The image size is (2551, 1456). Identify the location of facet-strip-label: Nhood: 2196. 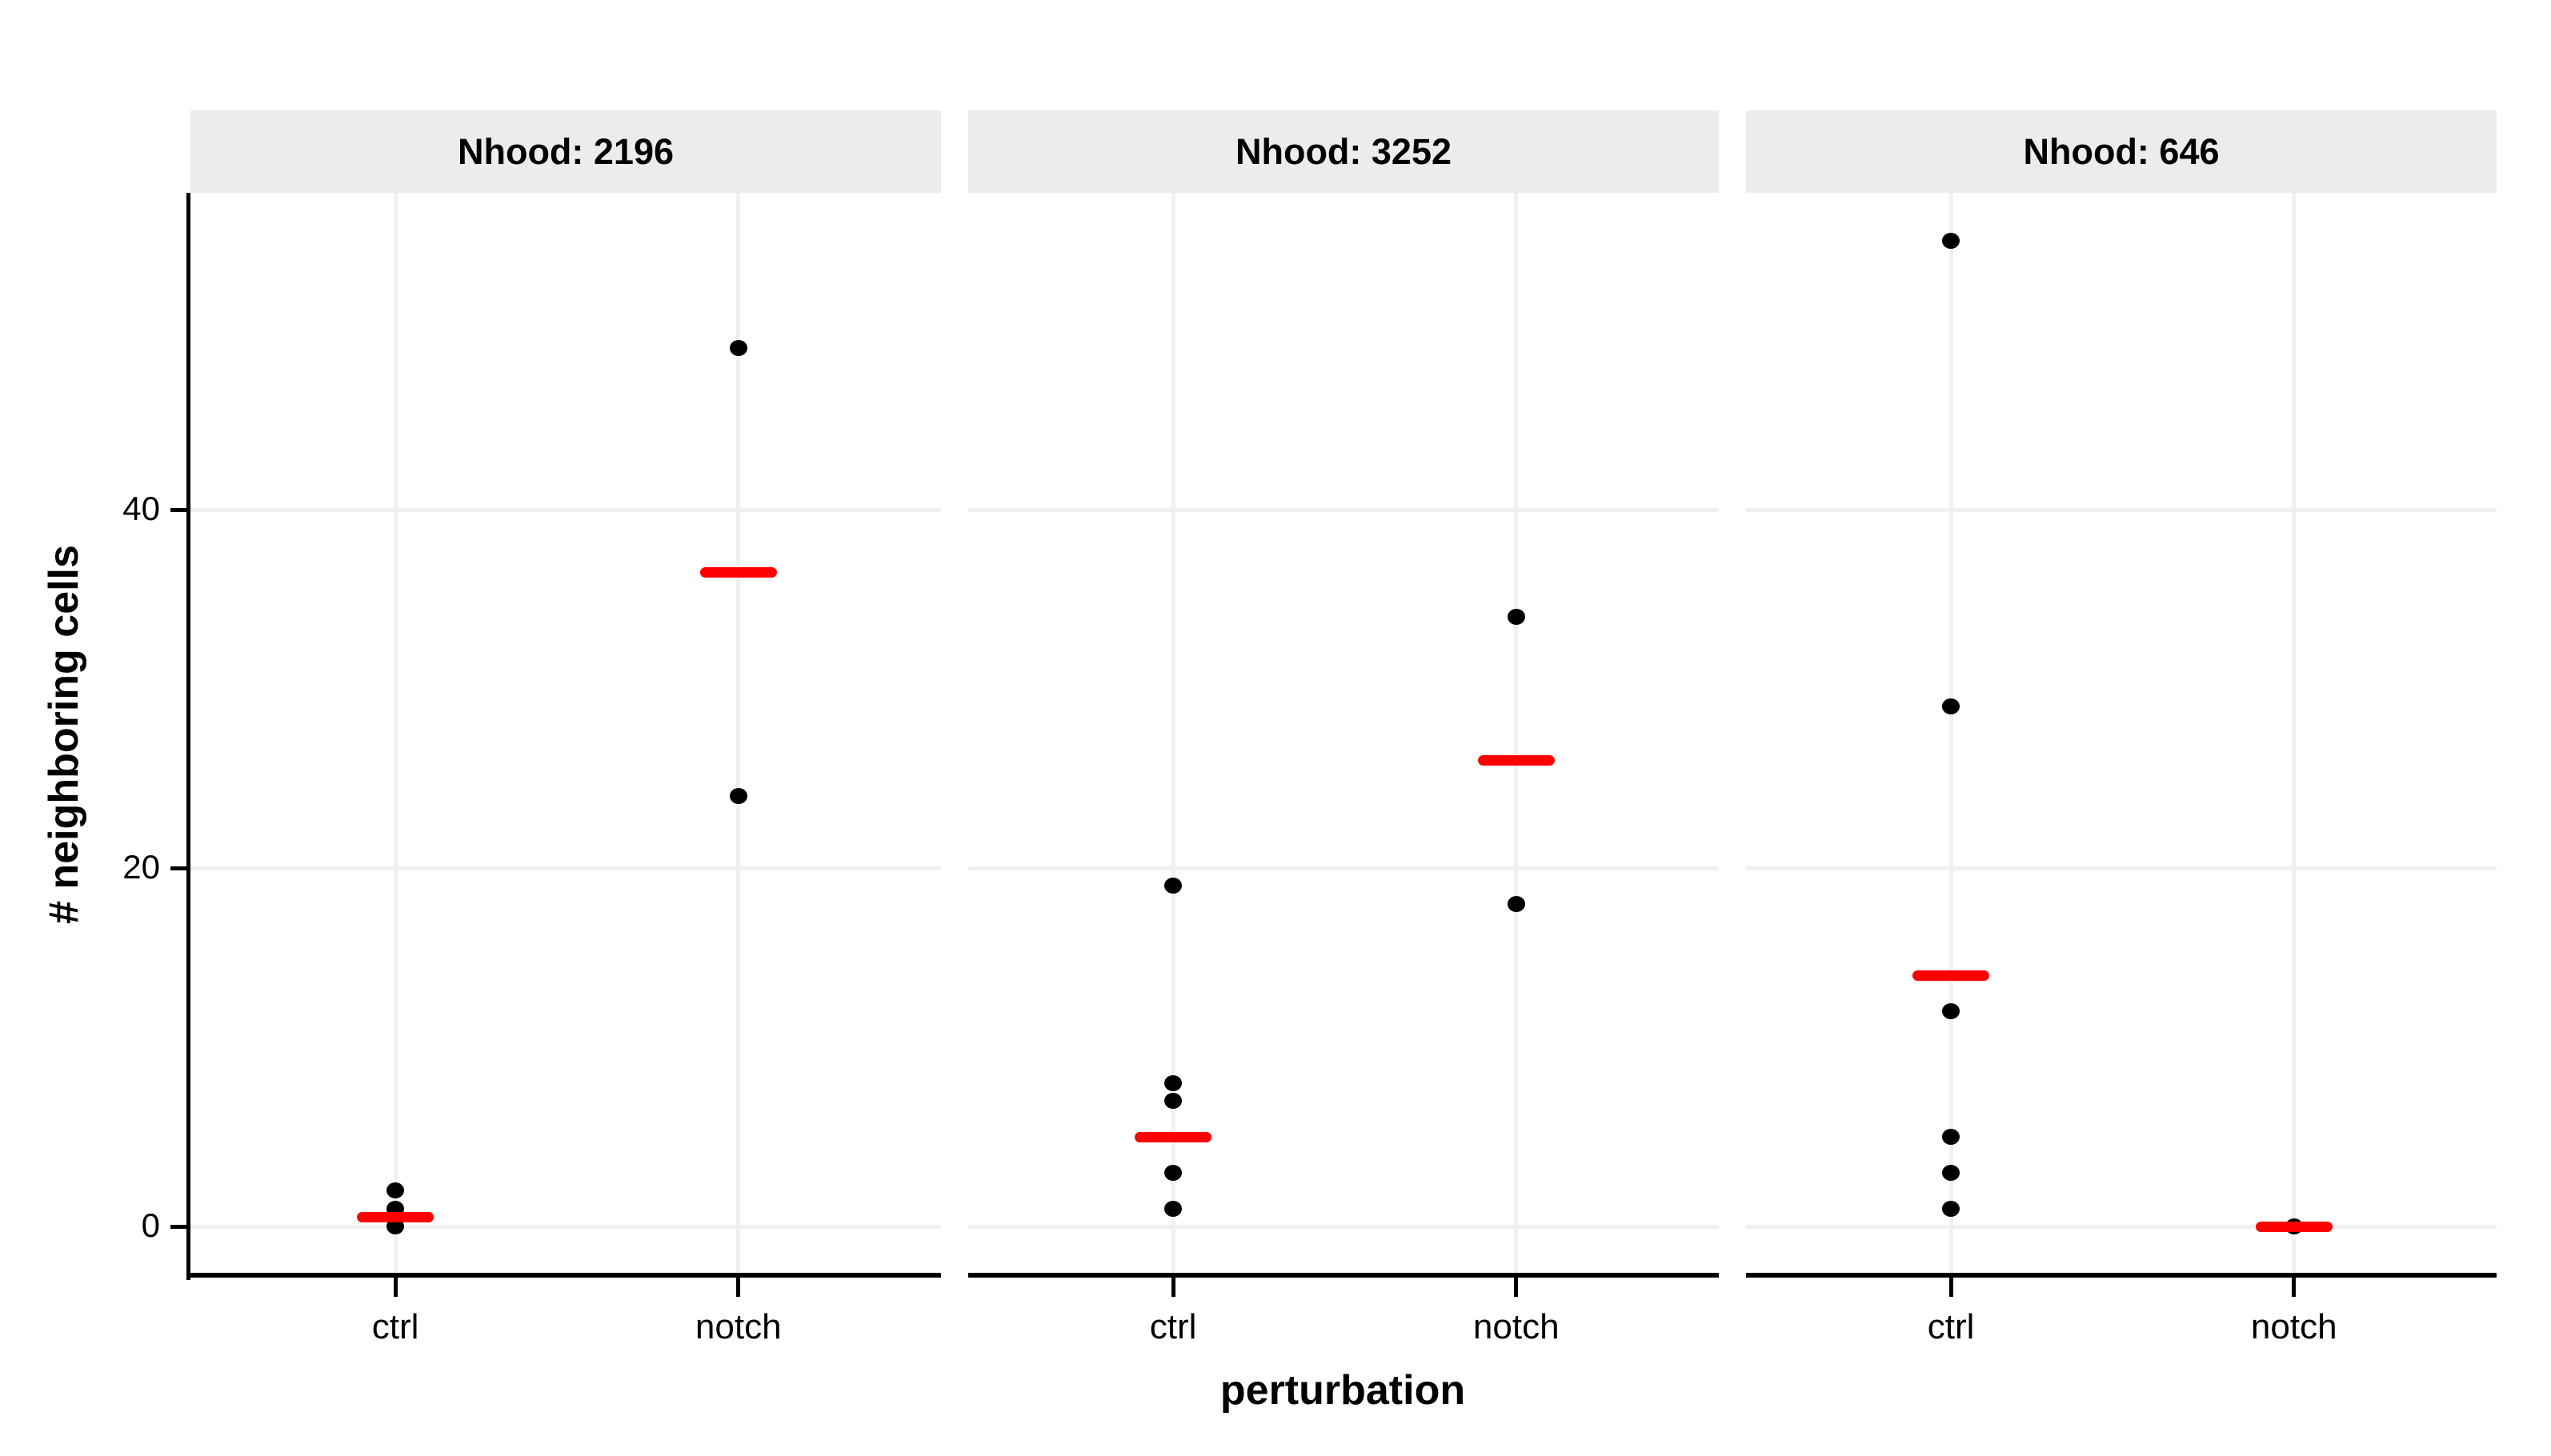
(566, 151).